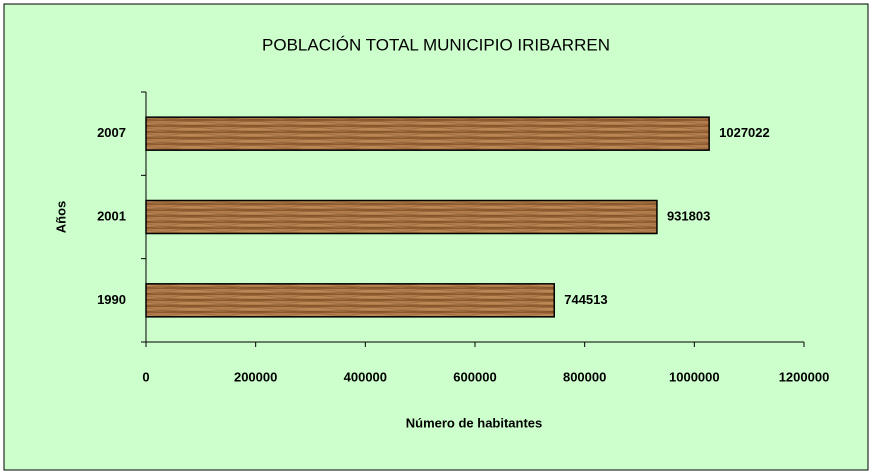  What do you see at coordinates (111, 299) in the screenshot?
I see `y-tick-label: 1990` at bounding box center [111, 299].